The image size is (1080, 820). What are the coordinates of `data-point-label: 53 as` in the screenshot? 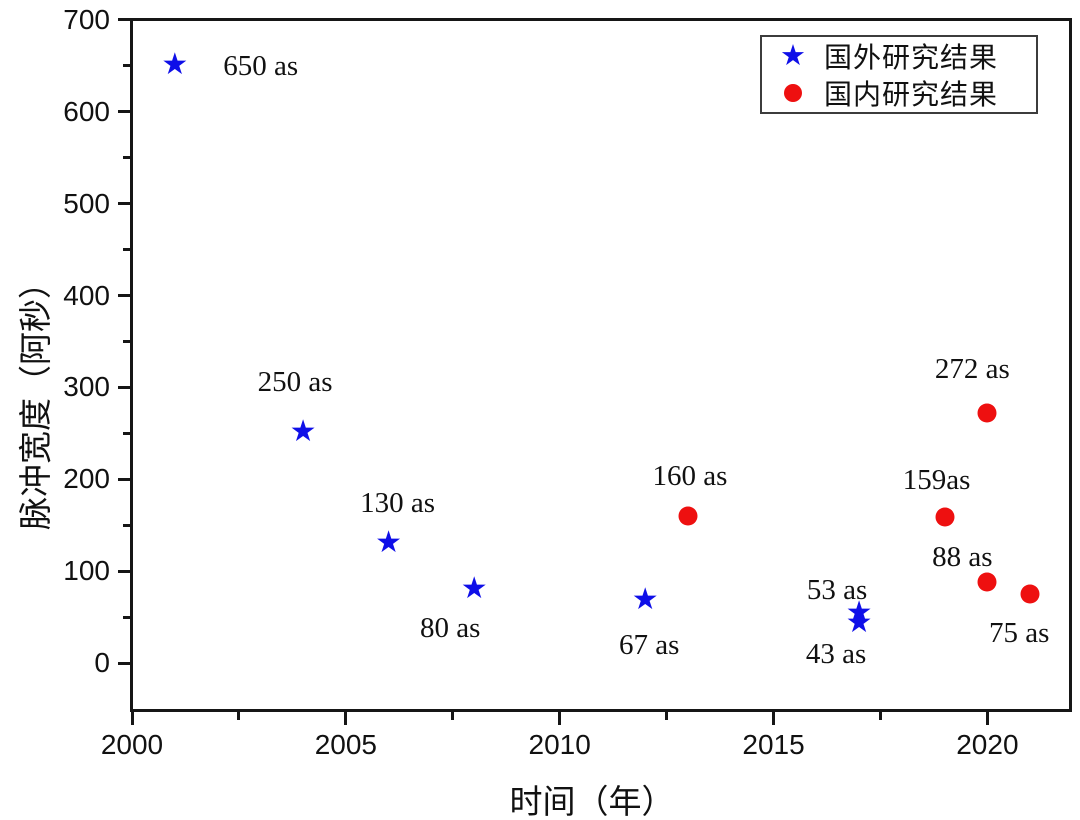 It's located at (837, 590).